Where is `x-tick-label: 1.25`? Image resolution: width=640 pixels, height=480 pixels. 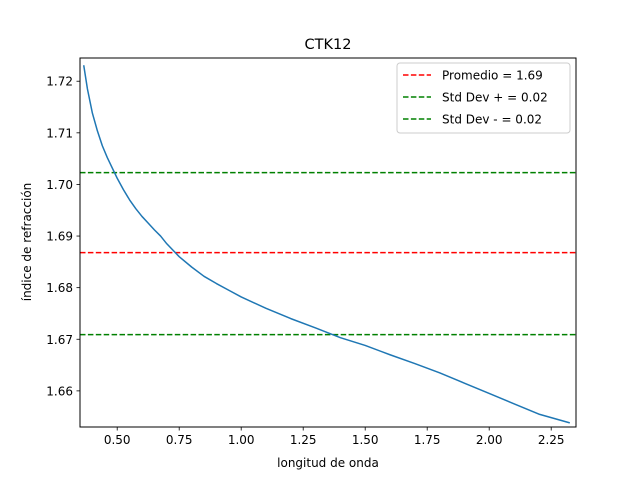
x-tick-label: 1.25 is located at coordinates (303, 440).